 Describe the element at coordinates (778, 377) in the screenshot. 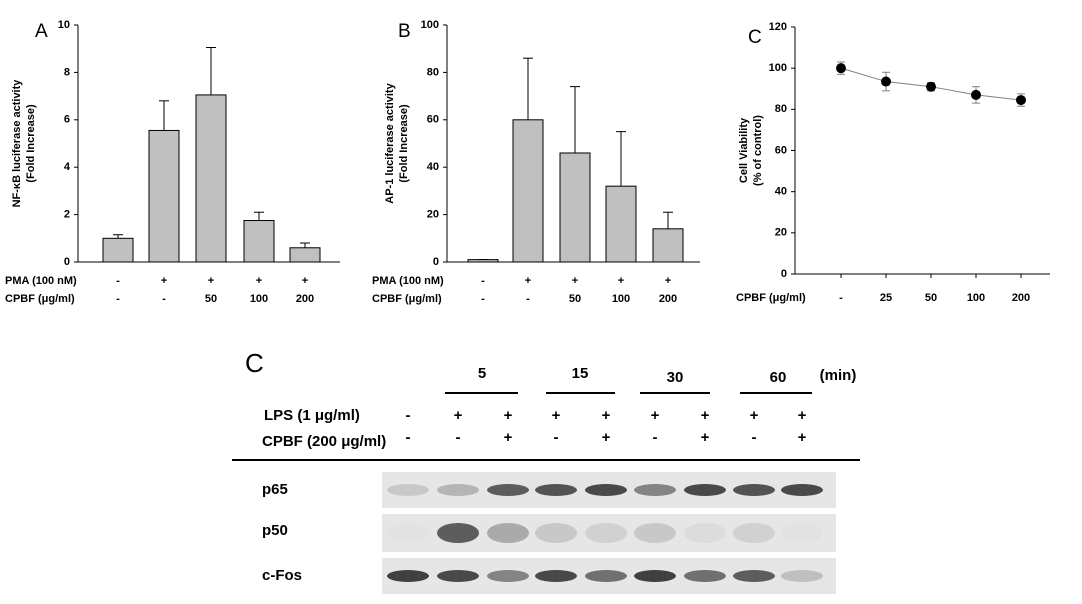

I see `time-label: 60` at that location.